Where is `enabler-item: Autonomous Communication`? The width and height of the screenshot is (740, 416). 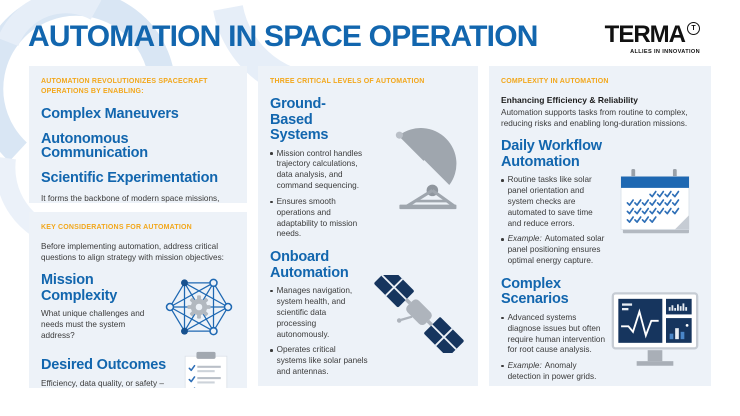 enabler-item: Autonomous Communication is located at coordinates (94, 146).